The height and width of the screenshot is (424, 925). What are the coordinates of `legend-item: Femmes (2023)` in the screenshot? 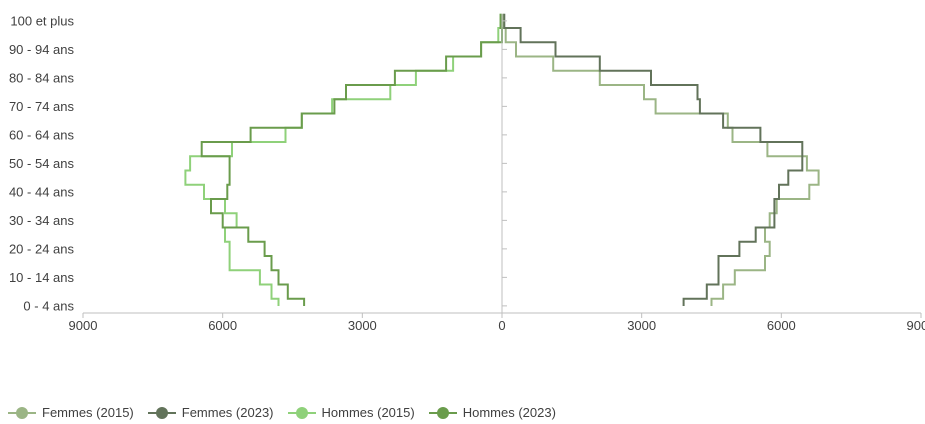 It's located at (210, 412).